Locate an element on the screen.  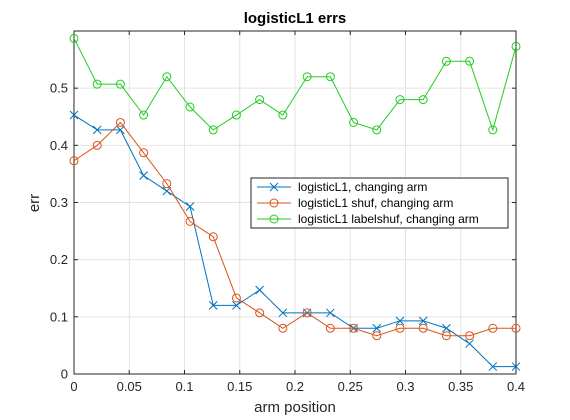
x-tick-label: 0.2 is located at coordinates (295, 386).